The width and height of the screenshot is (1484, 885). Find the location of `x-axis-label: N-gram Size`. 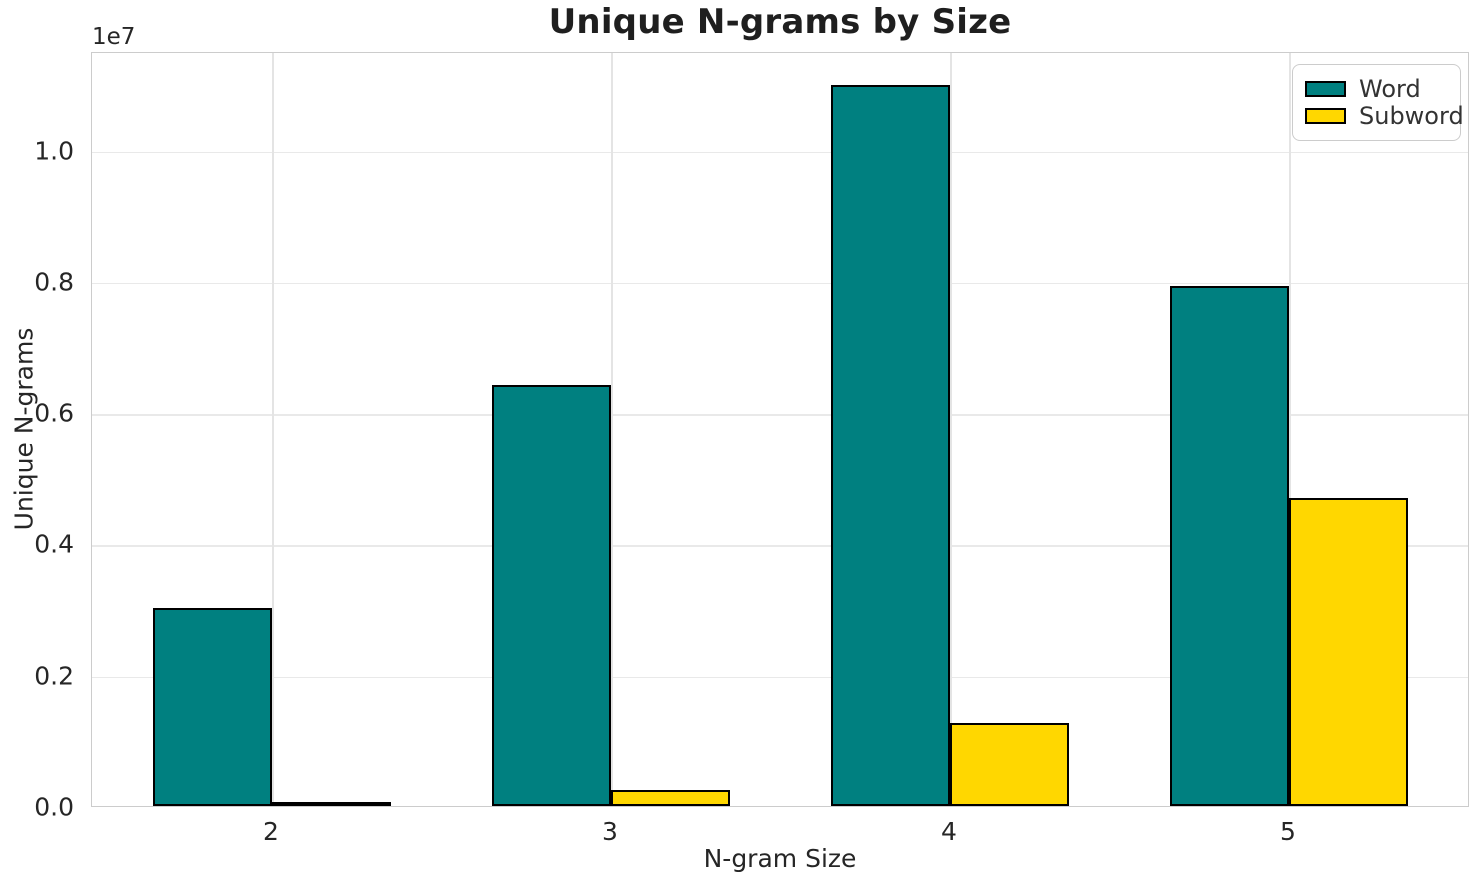

x-axis-label: N-gram Size is located at coordinates (780, 858).